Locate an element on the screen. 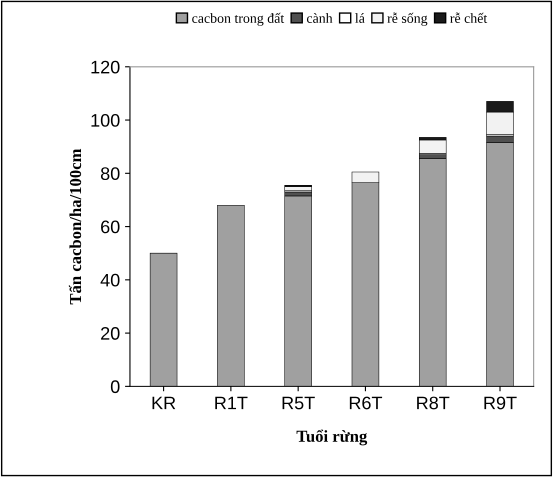 This screenshot has width=553, height=477. y-tick-label: 120 is located at coordinates (105, 67).